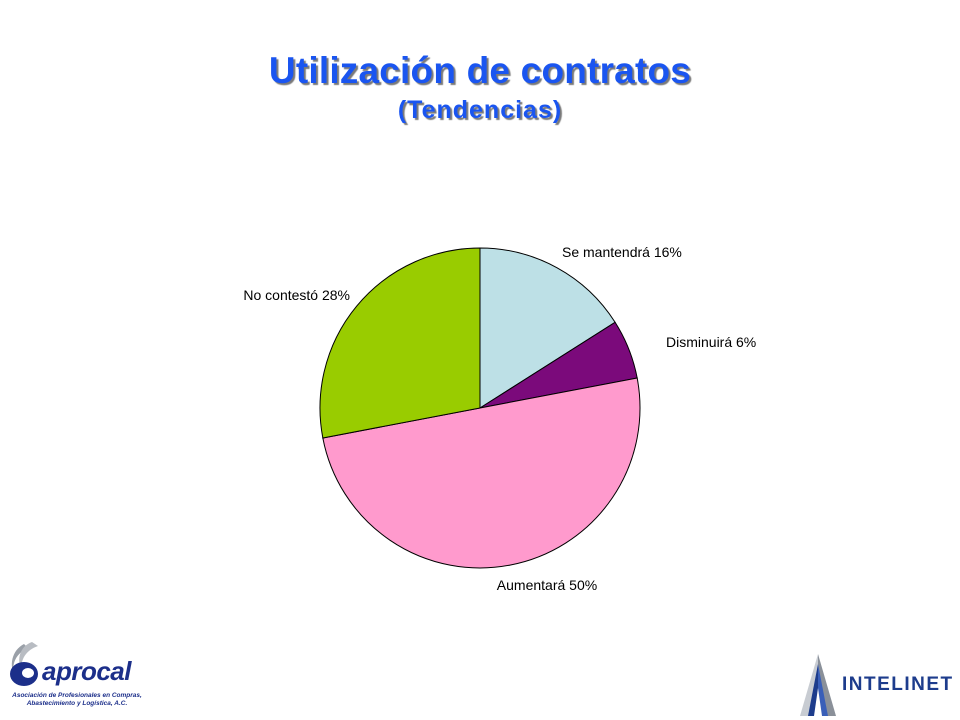 The image size is (960, 720). Describe the element at coordinates (711, 342) in the screenshot. I see `pie-label-disminuira: Disminuirá 6%` at that location.